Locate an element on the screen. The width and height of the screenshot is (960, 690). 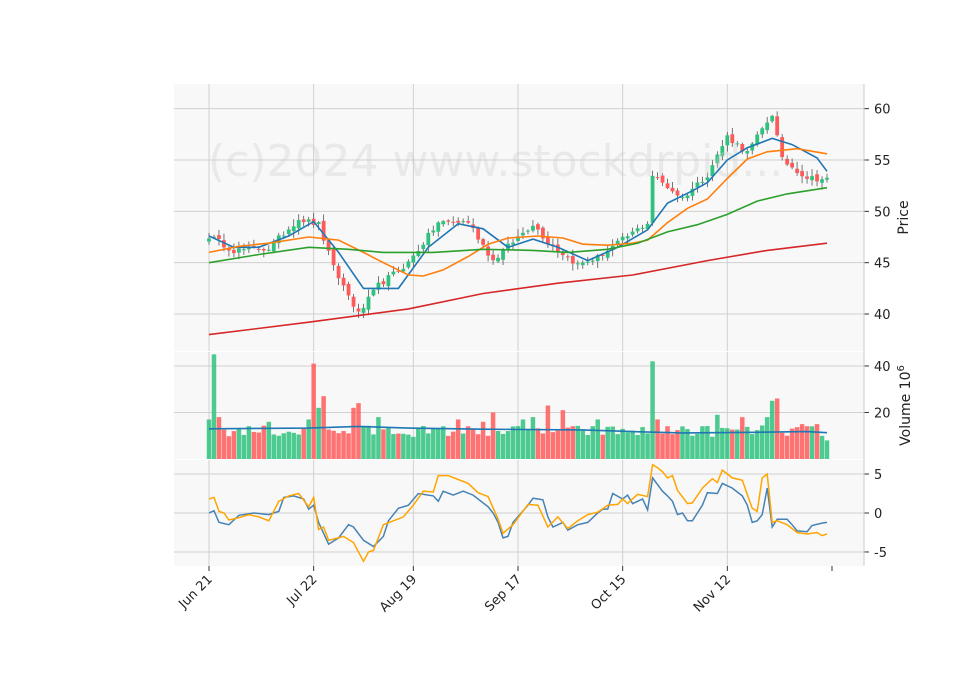
oscillator-signal-line is located at coordinates (518, 513).